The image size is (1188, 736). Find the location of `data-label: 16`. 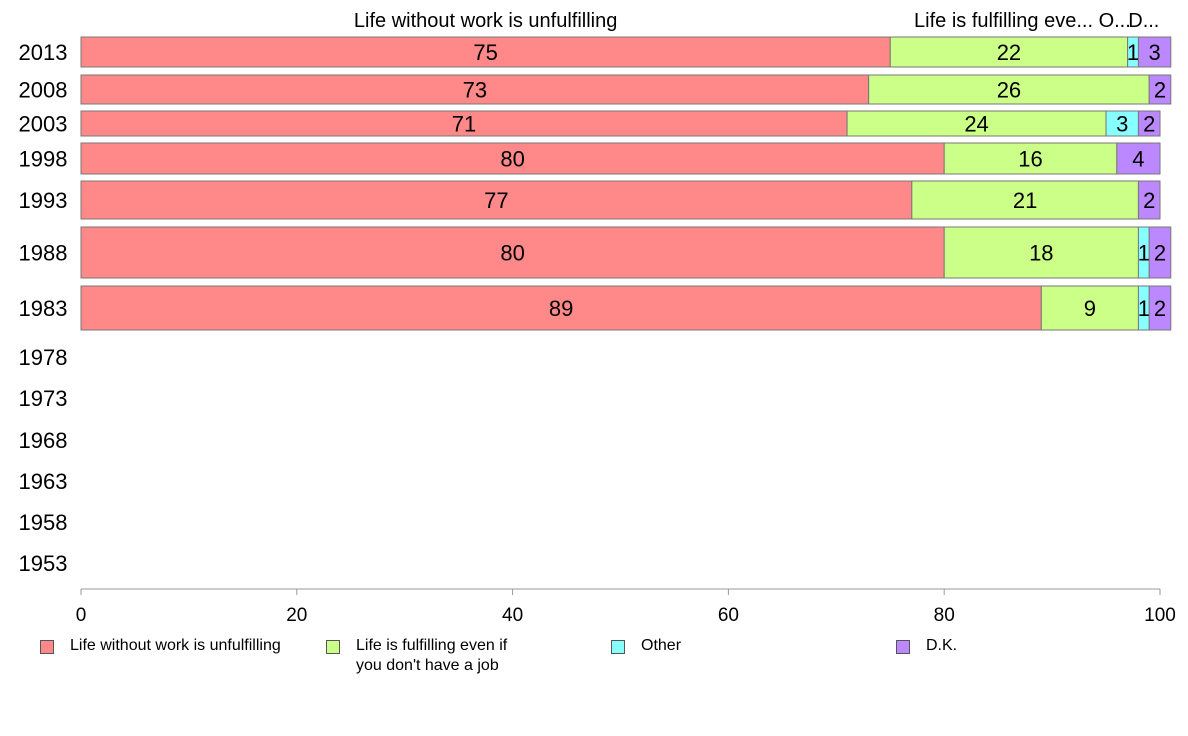

data-label: 16 is located at coordinates (1030, 159).